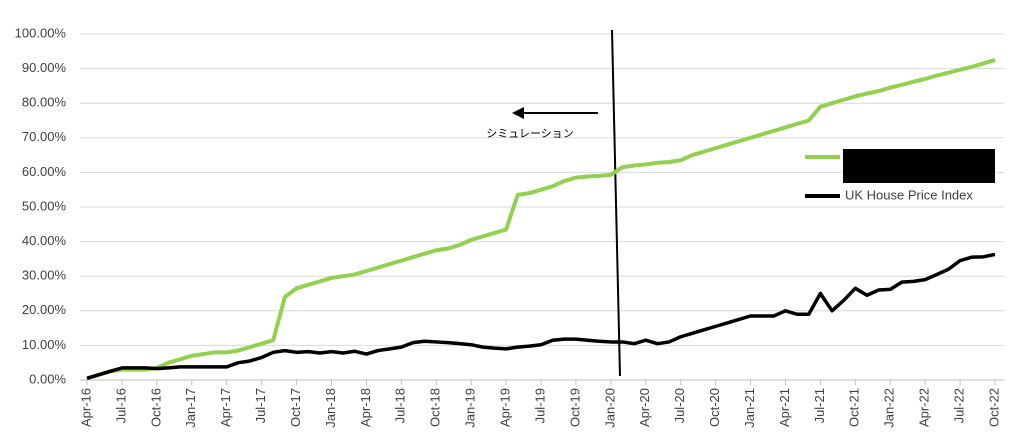  Describe the element at coordinates (854, 407) in the screenshot. I see `x-tick-label: Oct-21` at that location.